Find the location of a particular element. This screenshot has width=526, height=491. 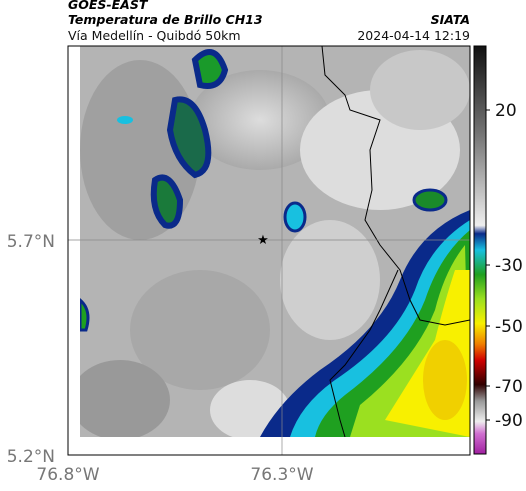

colorbar-tick-label: -90 is located at coordinates (509, 421).